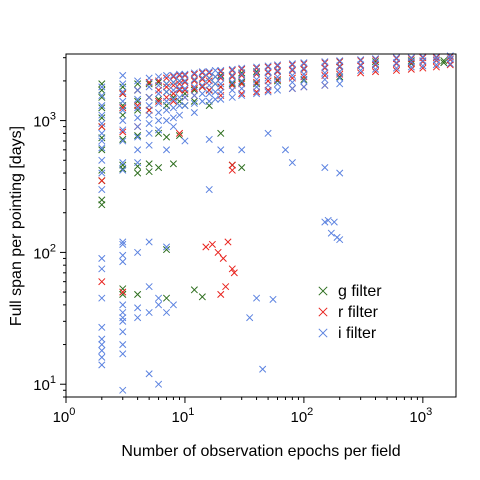 The image size is (480, 480). Describe the element at coordinates (323, 312) in the screenshot. I see `legend-x-marker` at that location.